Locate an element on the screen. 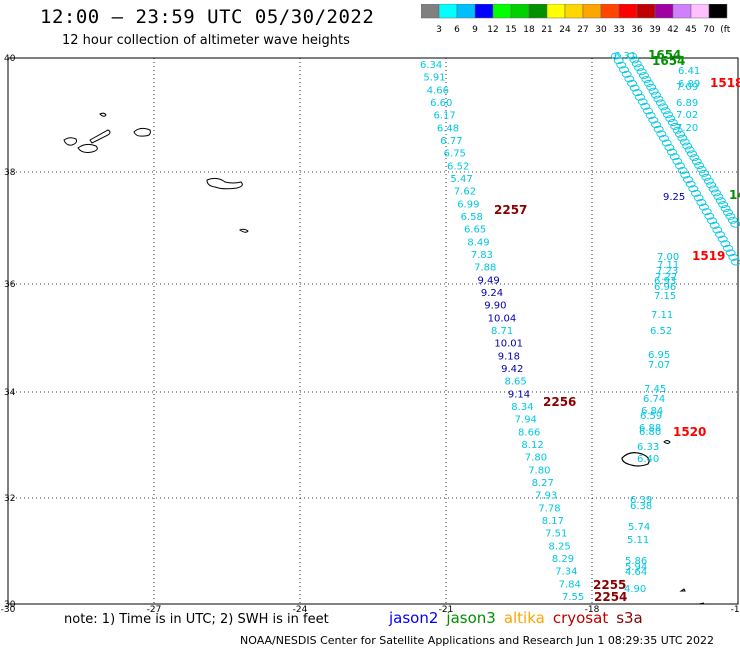 This screenshot has width=740, height=650. color-scale-label: 27 is located at coordinates (582, 30).